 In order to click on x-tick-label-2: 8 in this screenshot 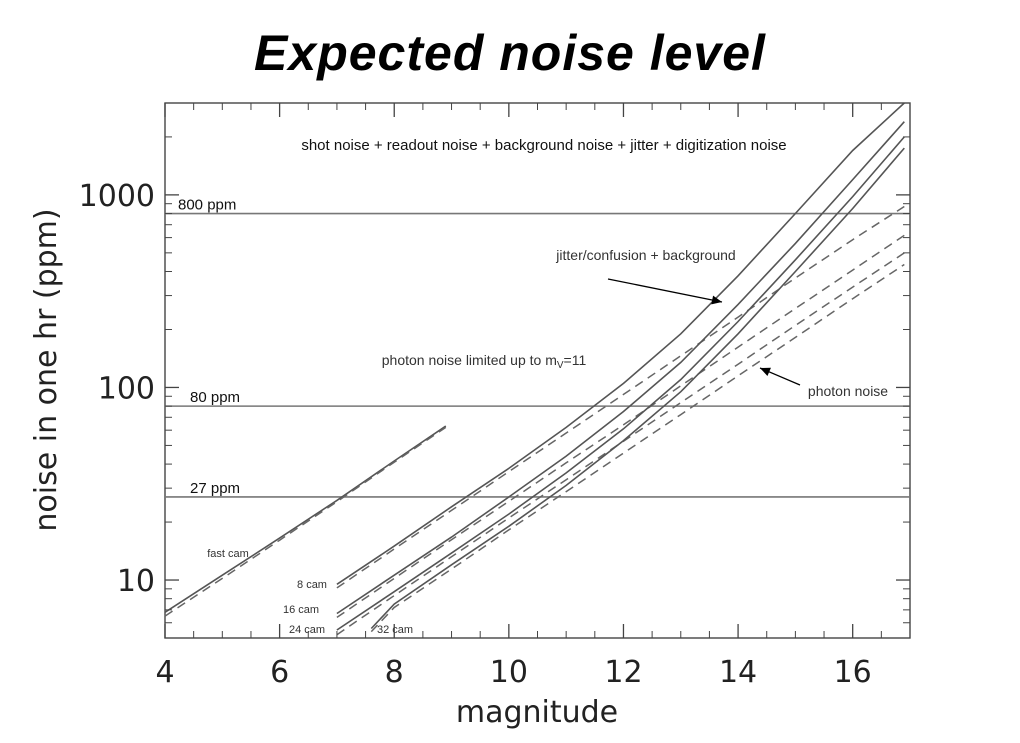, I will do `click(394, 672)`.